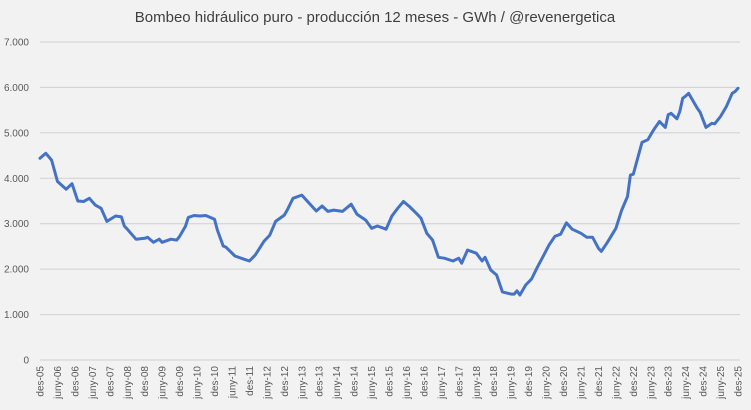  What do you see at coordinates (58, 383) in the screenshot?
I see `x-tick-label: juny-06` at bounding box center [58, 383].